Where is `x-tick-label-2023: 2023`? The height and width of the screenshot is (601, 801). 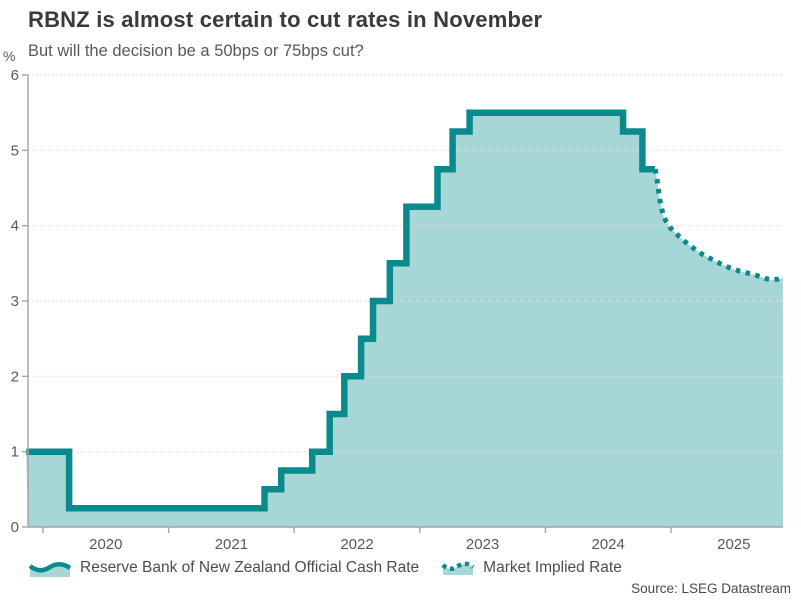
x-tick-label-2023: 2023 is located at coordinates (482, 544).